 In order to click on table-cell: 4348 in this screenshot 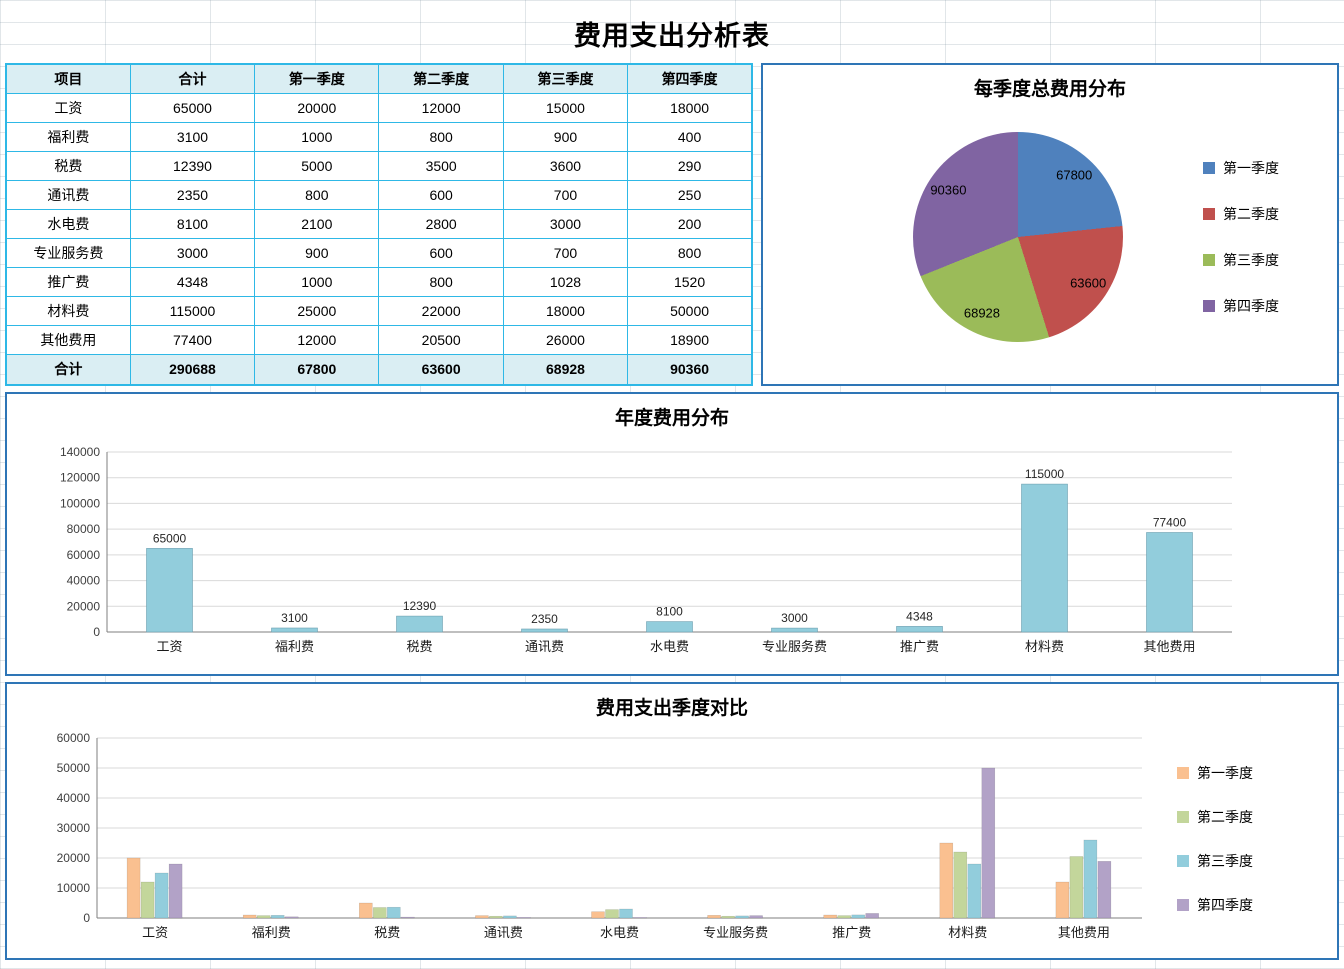, I will do `click(192, 281)`.